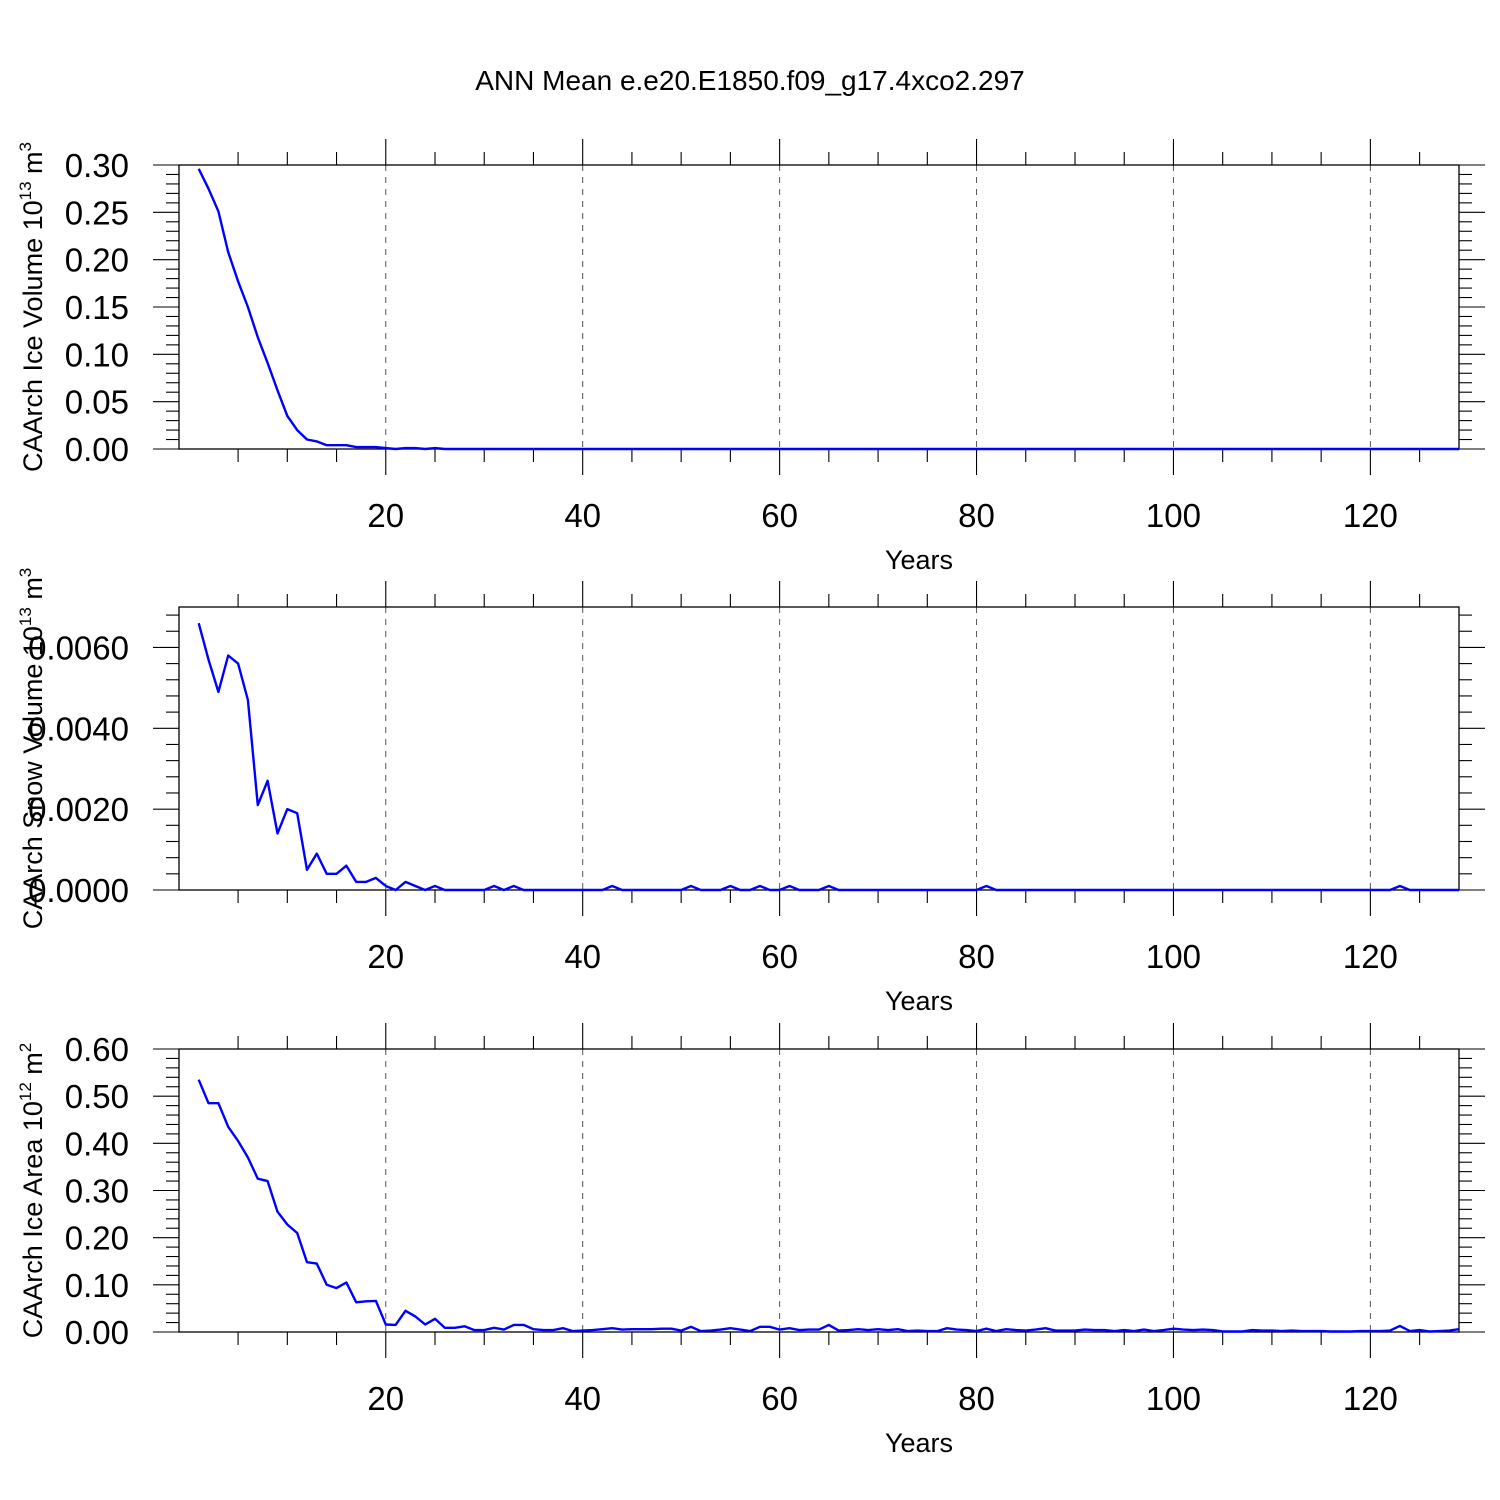  Describe the element at coordinates (32, 1191) in the screenshot. I see `y-axis-label: CAArch Ice Area 1012 m2` at that location.